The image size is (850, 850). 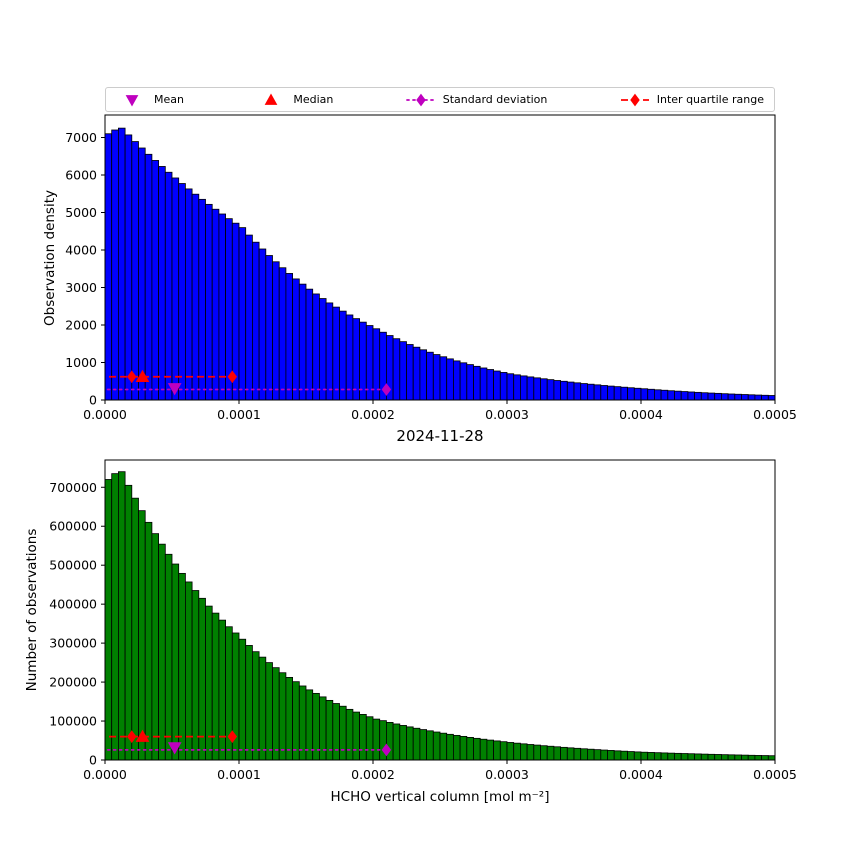 I want to click on date-title: 2024-11-28, so click(x=440, y=436).